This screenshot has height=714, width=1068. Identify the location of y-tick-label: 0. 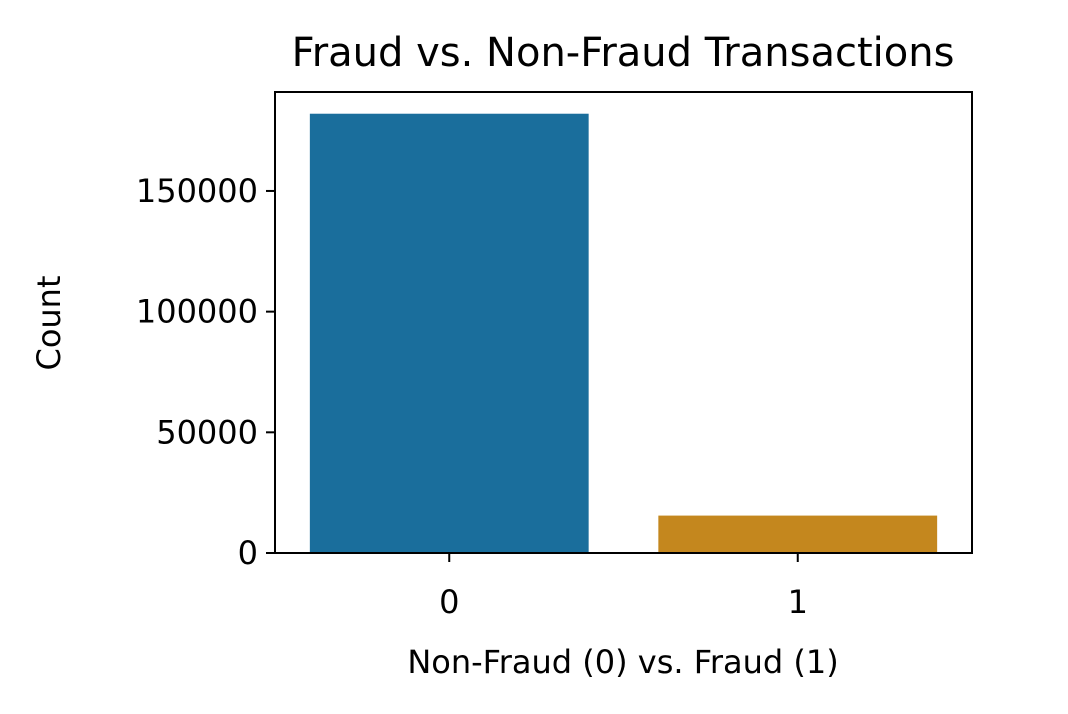
(248, 553).